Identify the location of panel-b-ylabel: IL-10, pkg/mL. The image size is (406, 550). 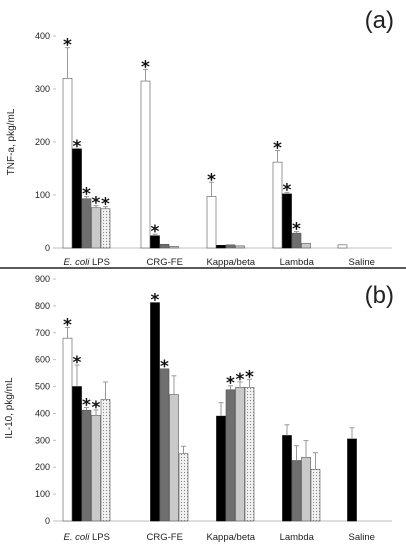
(9, 408).